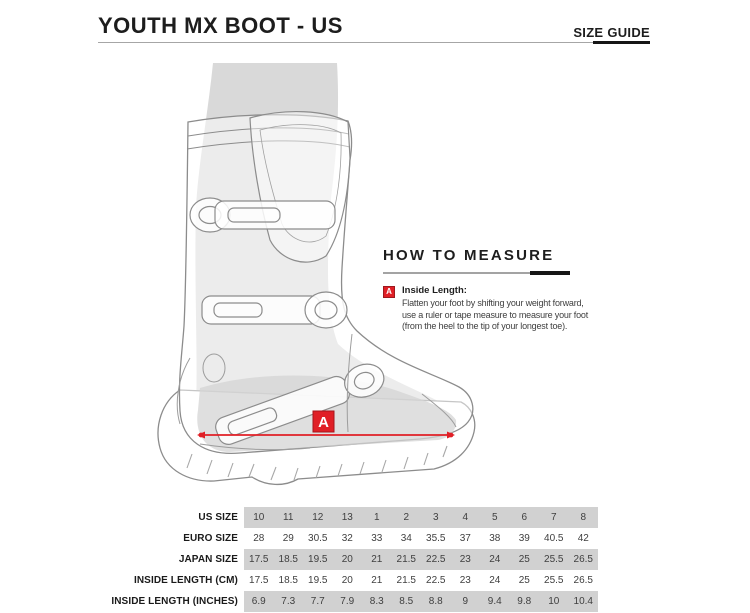 This screenshot has height=613, width=750. What do you see at coordinates (553, 517) in the screenshot?
I see `table-cell: 7` at bounding box center [553, 517].